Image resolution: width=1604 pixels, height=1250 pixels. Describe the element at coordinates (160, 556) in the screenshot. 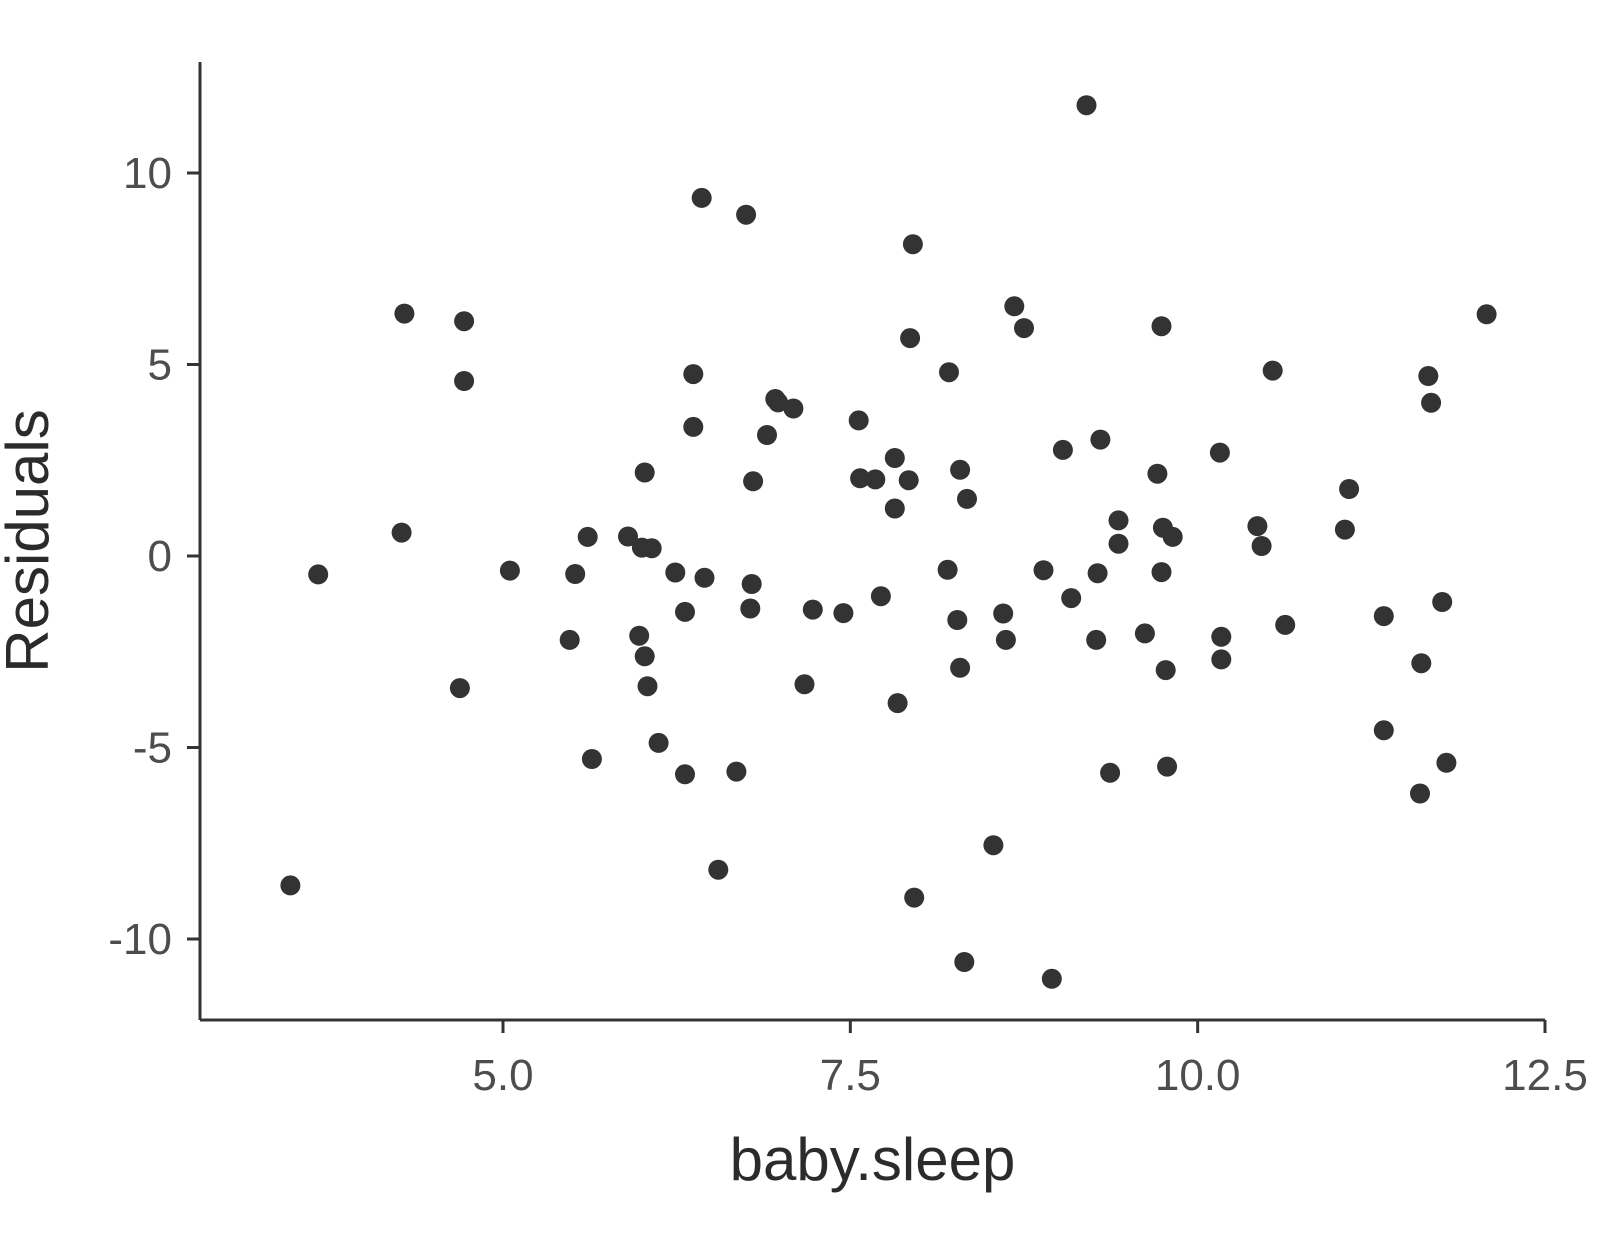

I see `y-tick-label: 0` at that location.